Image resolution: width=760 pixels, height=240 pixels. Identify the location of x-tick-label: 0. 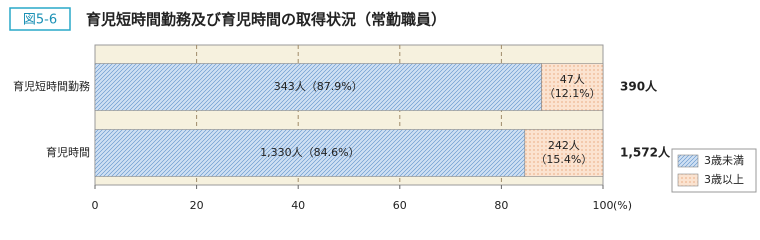
(95, 205).